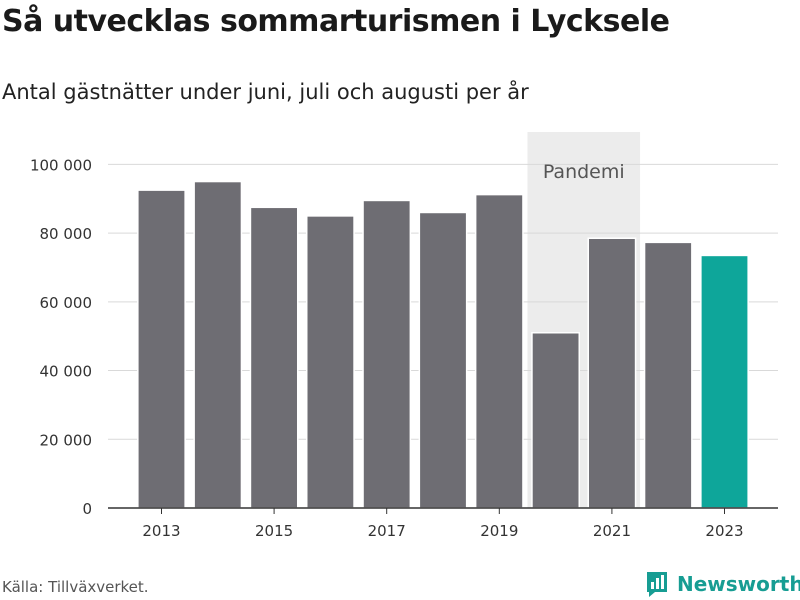  Describe the element at coordinates (738, 584) in the screenshot. I see `brand-name: Newsworthy` at that location.